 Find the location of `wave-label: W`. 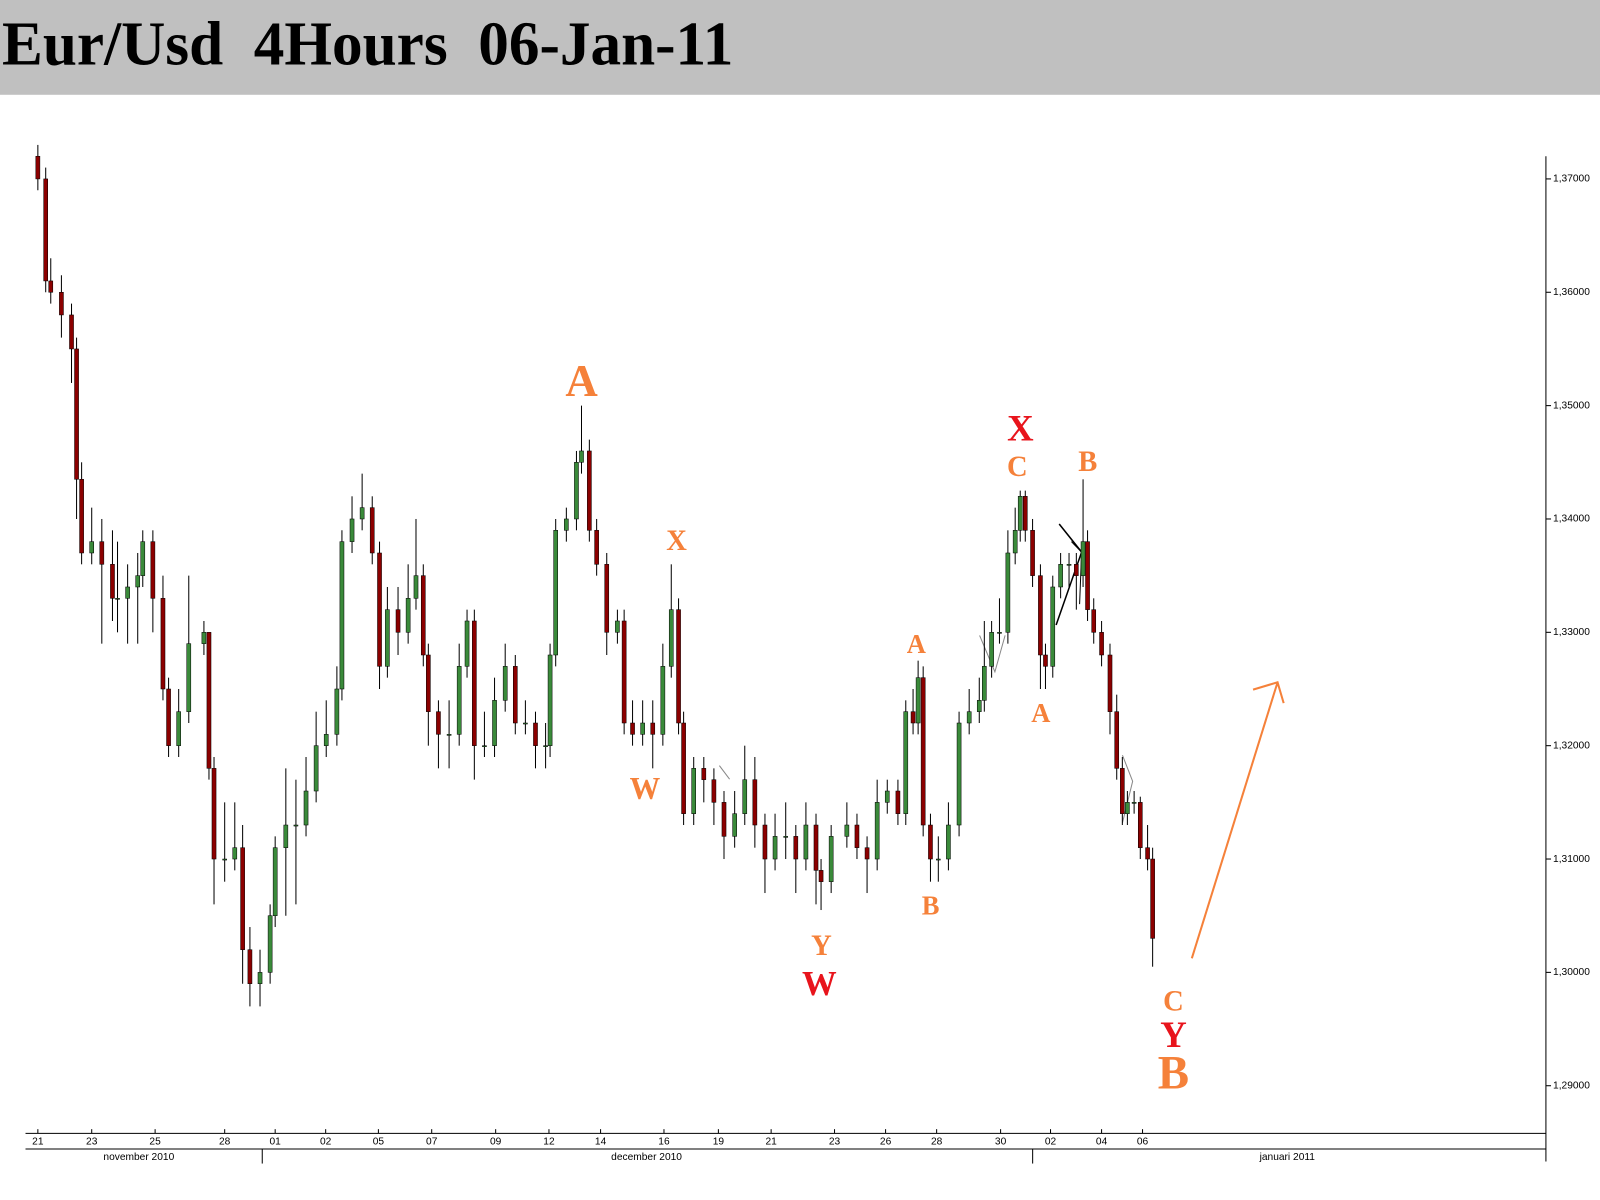

wave-label: W is located at coordinates (819, 982).